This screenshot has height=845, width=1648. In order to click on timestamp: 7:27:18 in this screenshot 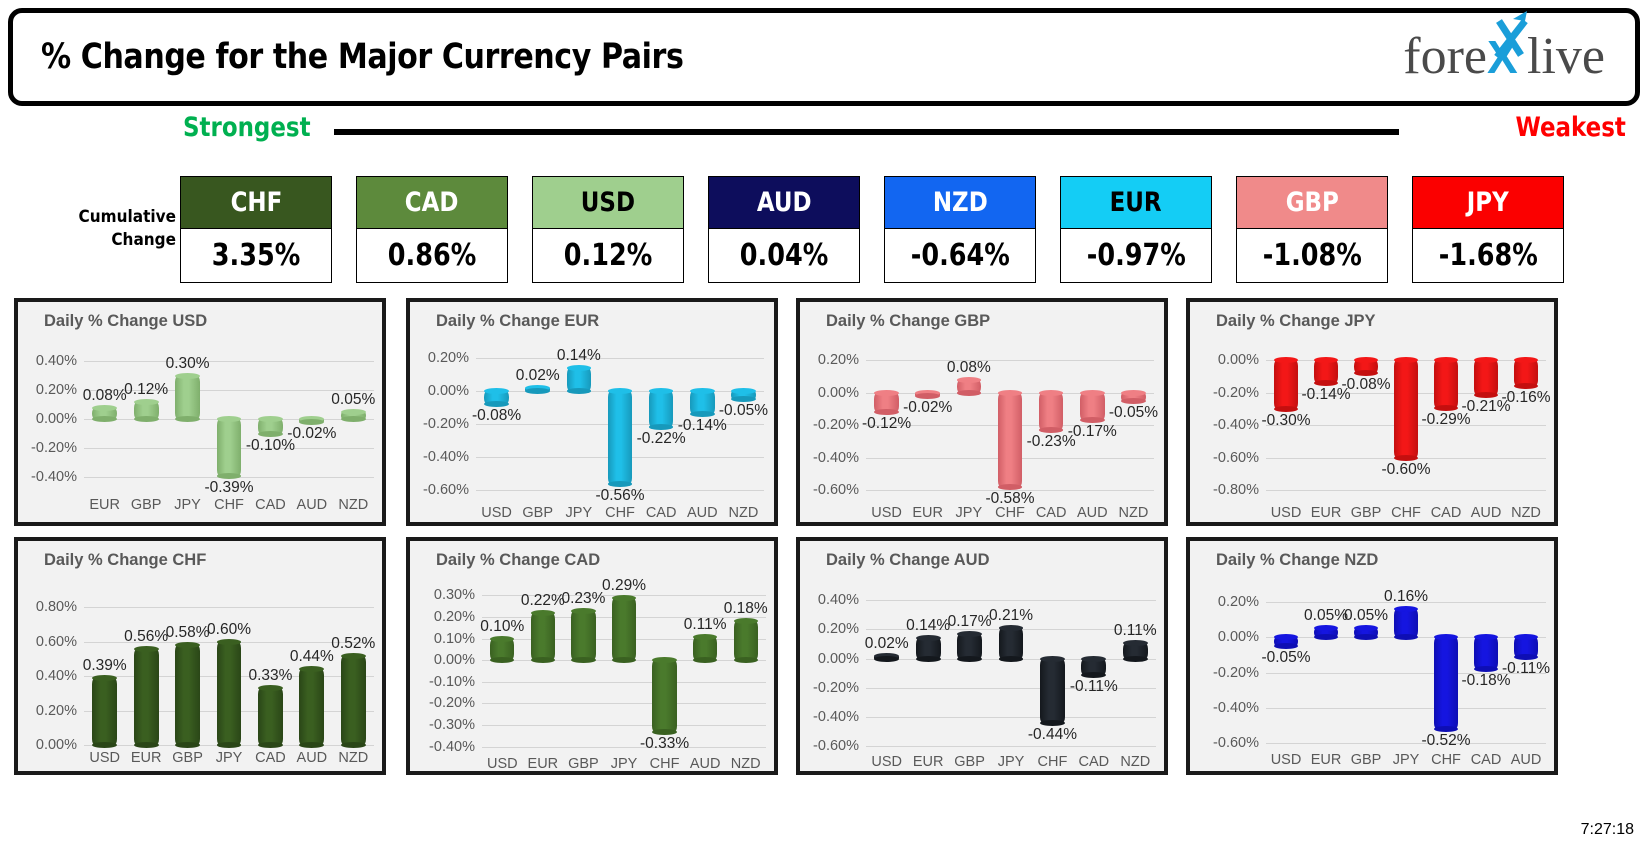, I will do `click(1607, 829)`.